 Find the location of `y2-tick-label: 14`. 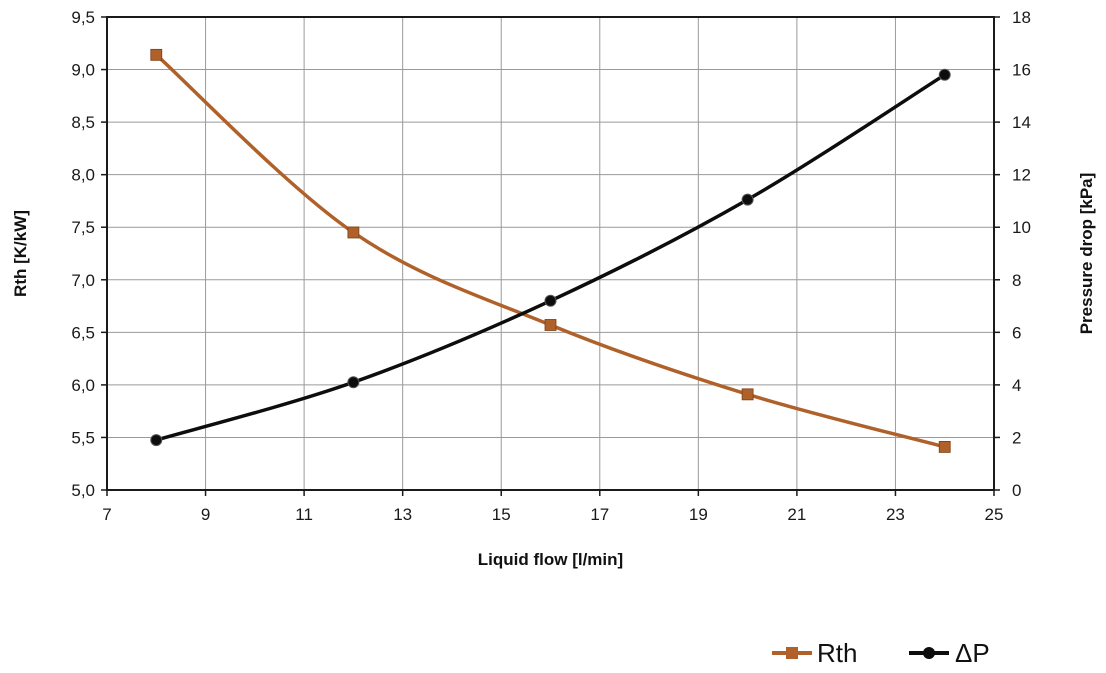

y2-tick-label: 14 is located at coordinates (1021, 122).